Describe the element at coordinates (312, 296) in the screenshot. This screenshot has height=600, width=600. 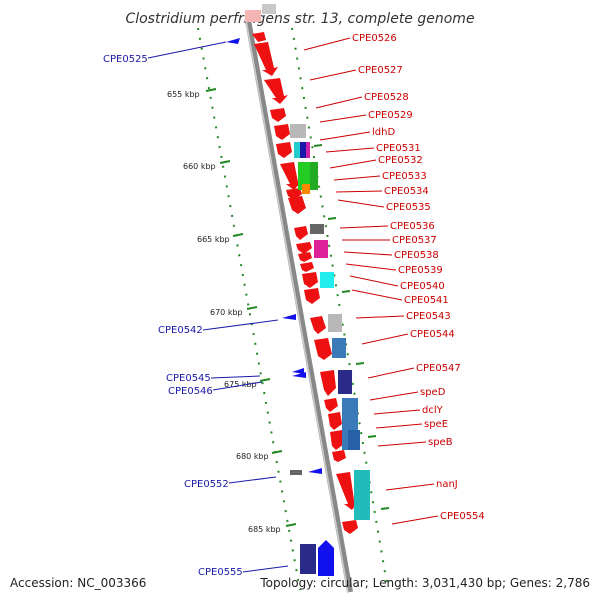
I see `gene-arrow-CPE0541` at that location.